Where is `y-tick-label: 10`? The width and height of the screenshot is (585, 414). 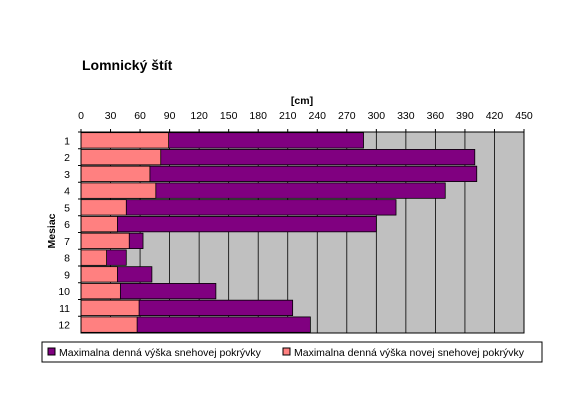 y-tick-label: 10 is located at coordinates (64, 292).